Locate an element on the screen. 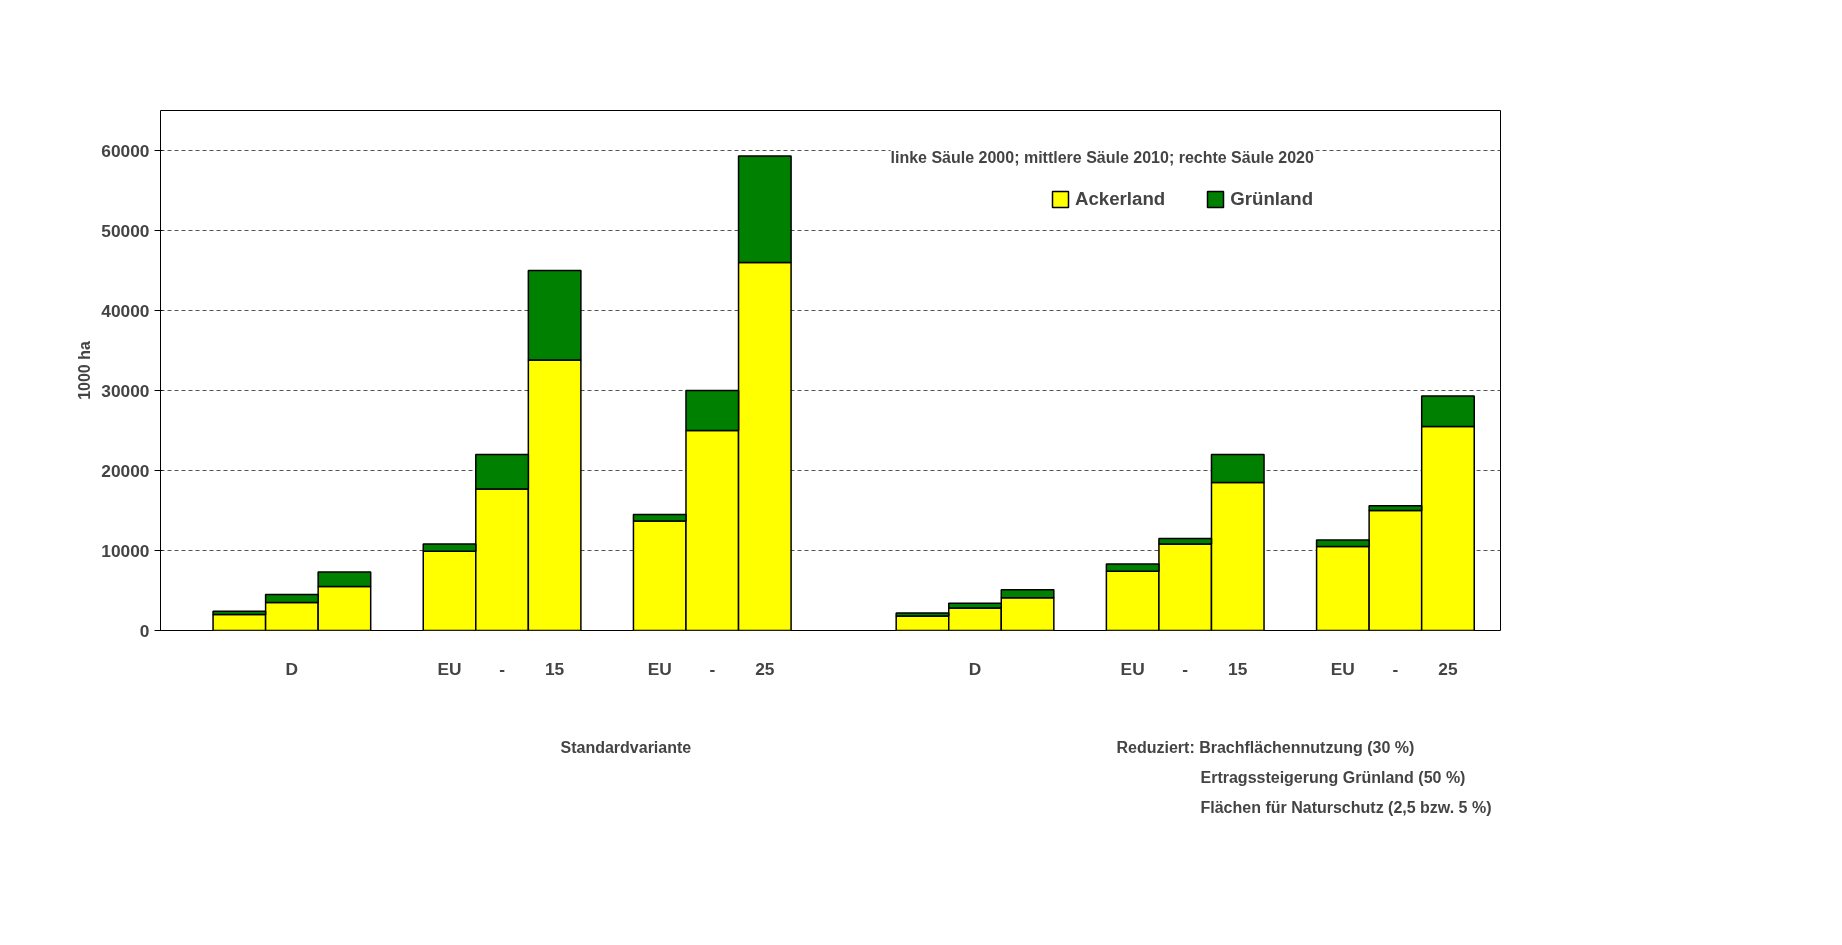  y-tick-label: 60000 is located at coordinates (125, 150).